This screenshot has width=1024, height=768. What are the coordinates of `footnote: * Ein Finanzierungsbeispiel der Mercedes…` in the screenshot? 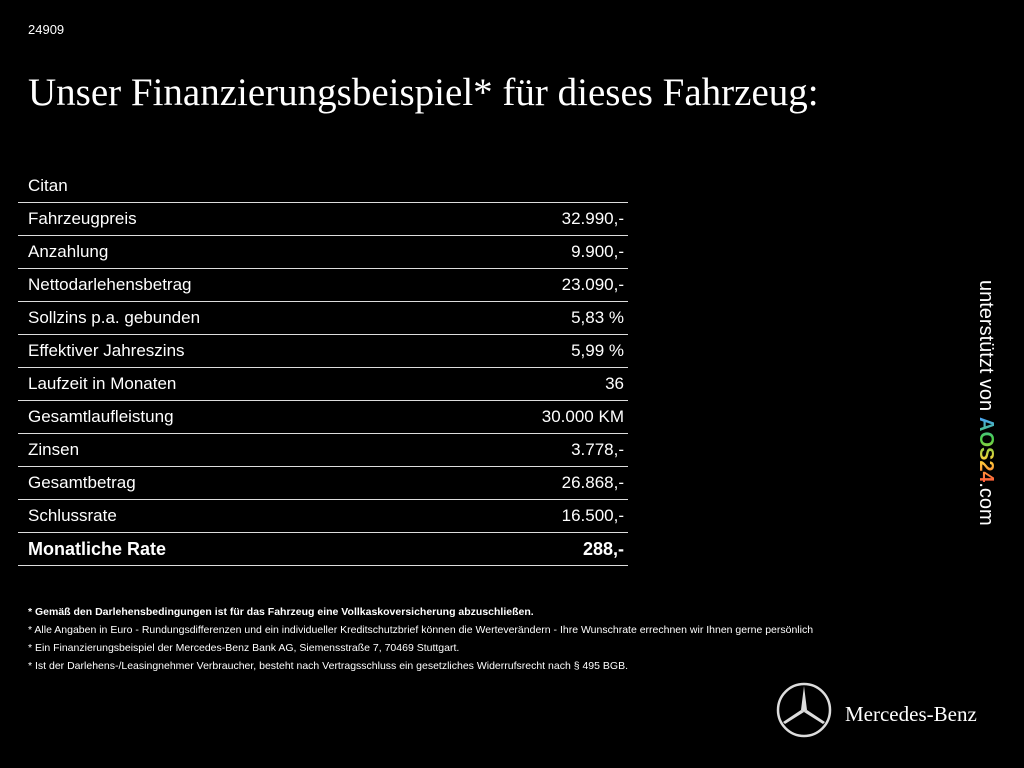 It's located at (244, 648).